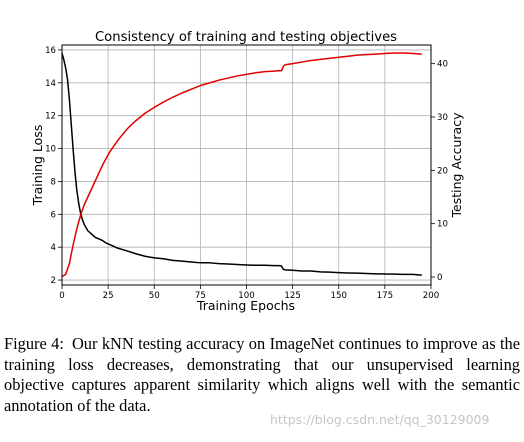 This screenshot has height=442, width=524. What do you see at coordinates (456, 165) in the screenshot?
I see `y-right-axis-label: Testing Accuracy` at bounding box center [456, 165].